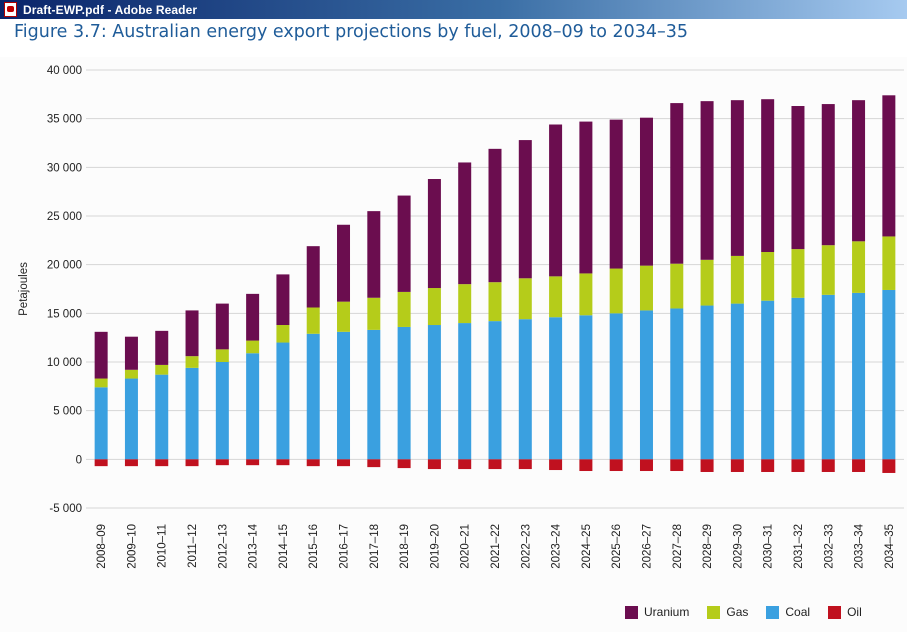 The width and height of the screenshot is (907, 632). Describe the element at coordinates (727, 612) in the screenshot. I see `legend-item-gas: Gas` at that location.